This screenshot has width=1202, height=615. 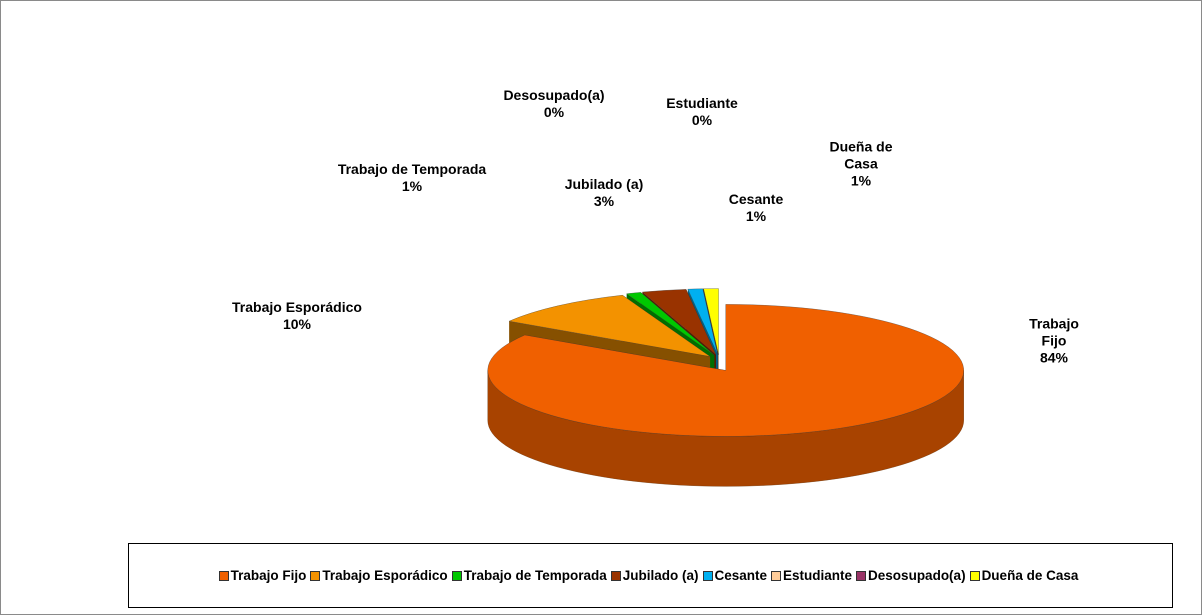 I want to click on data-label-name: Cesante, so click(x=756, y=199).